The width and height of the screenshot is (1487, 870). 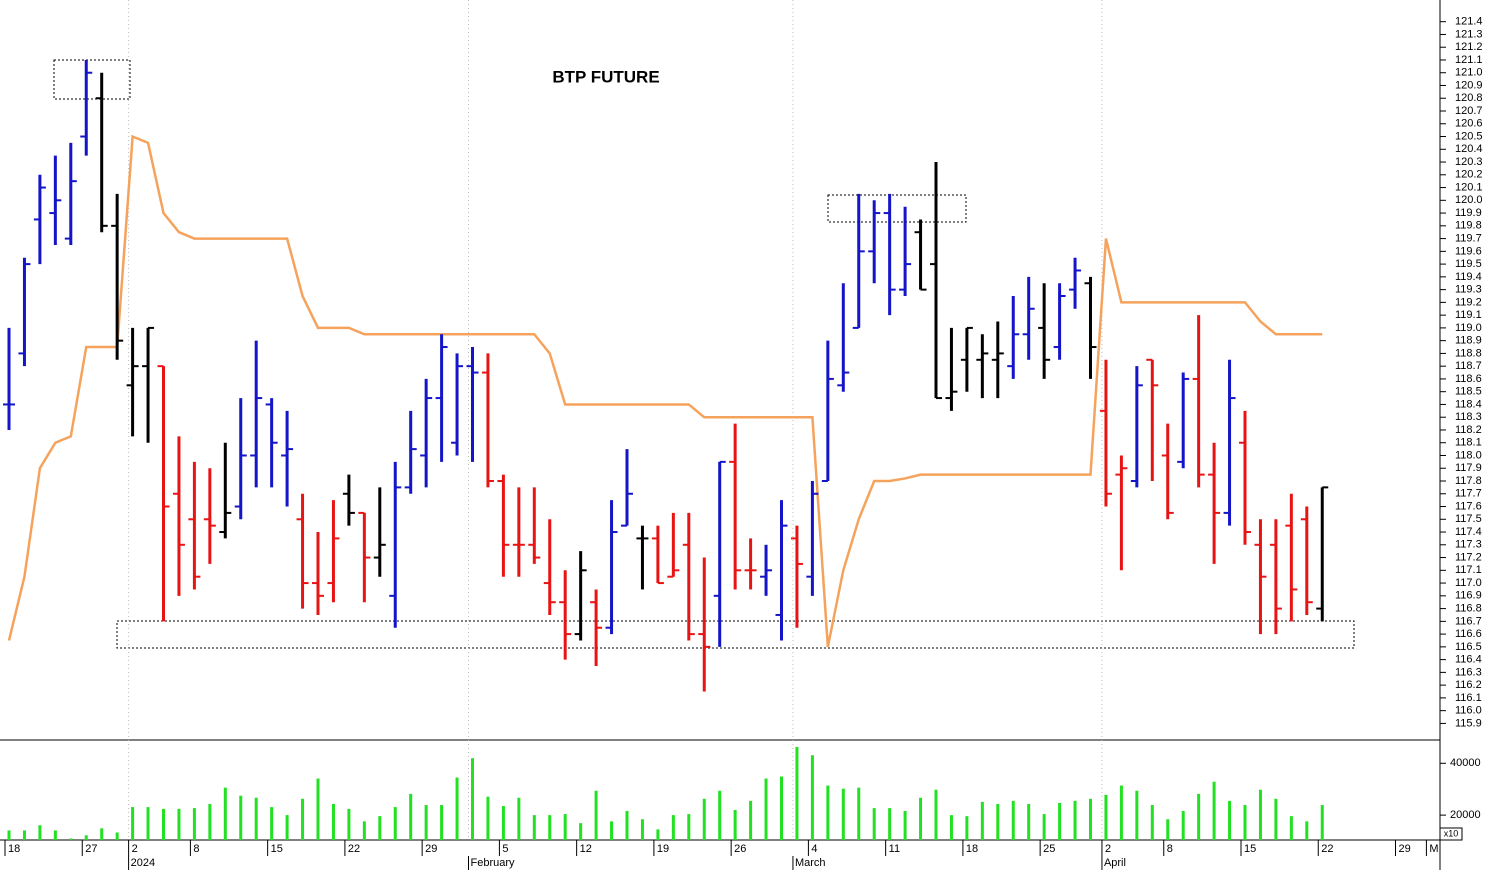 I want to click on y-tick-label: 118.5, so click(x=1468, y=392).